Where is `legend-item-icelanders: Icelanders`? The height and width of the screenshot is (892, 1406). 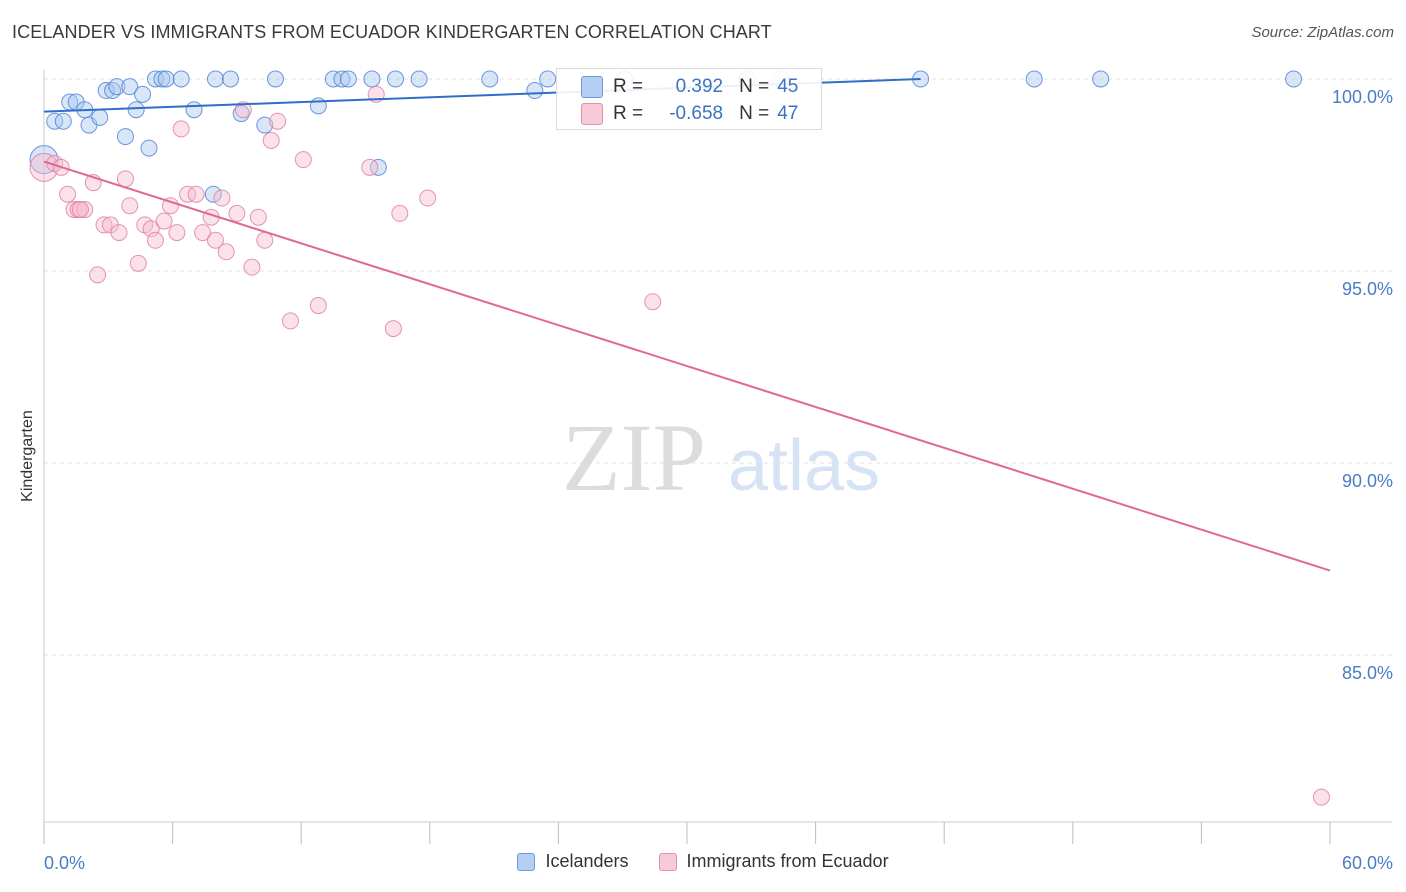
legend-item-icelanders: Icelanders is located at coordinates (573, 861).